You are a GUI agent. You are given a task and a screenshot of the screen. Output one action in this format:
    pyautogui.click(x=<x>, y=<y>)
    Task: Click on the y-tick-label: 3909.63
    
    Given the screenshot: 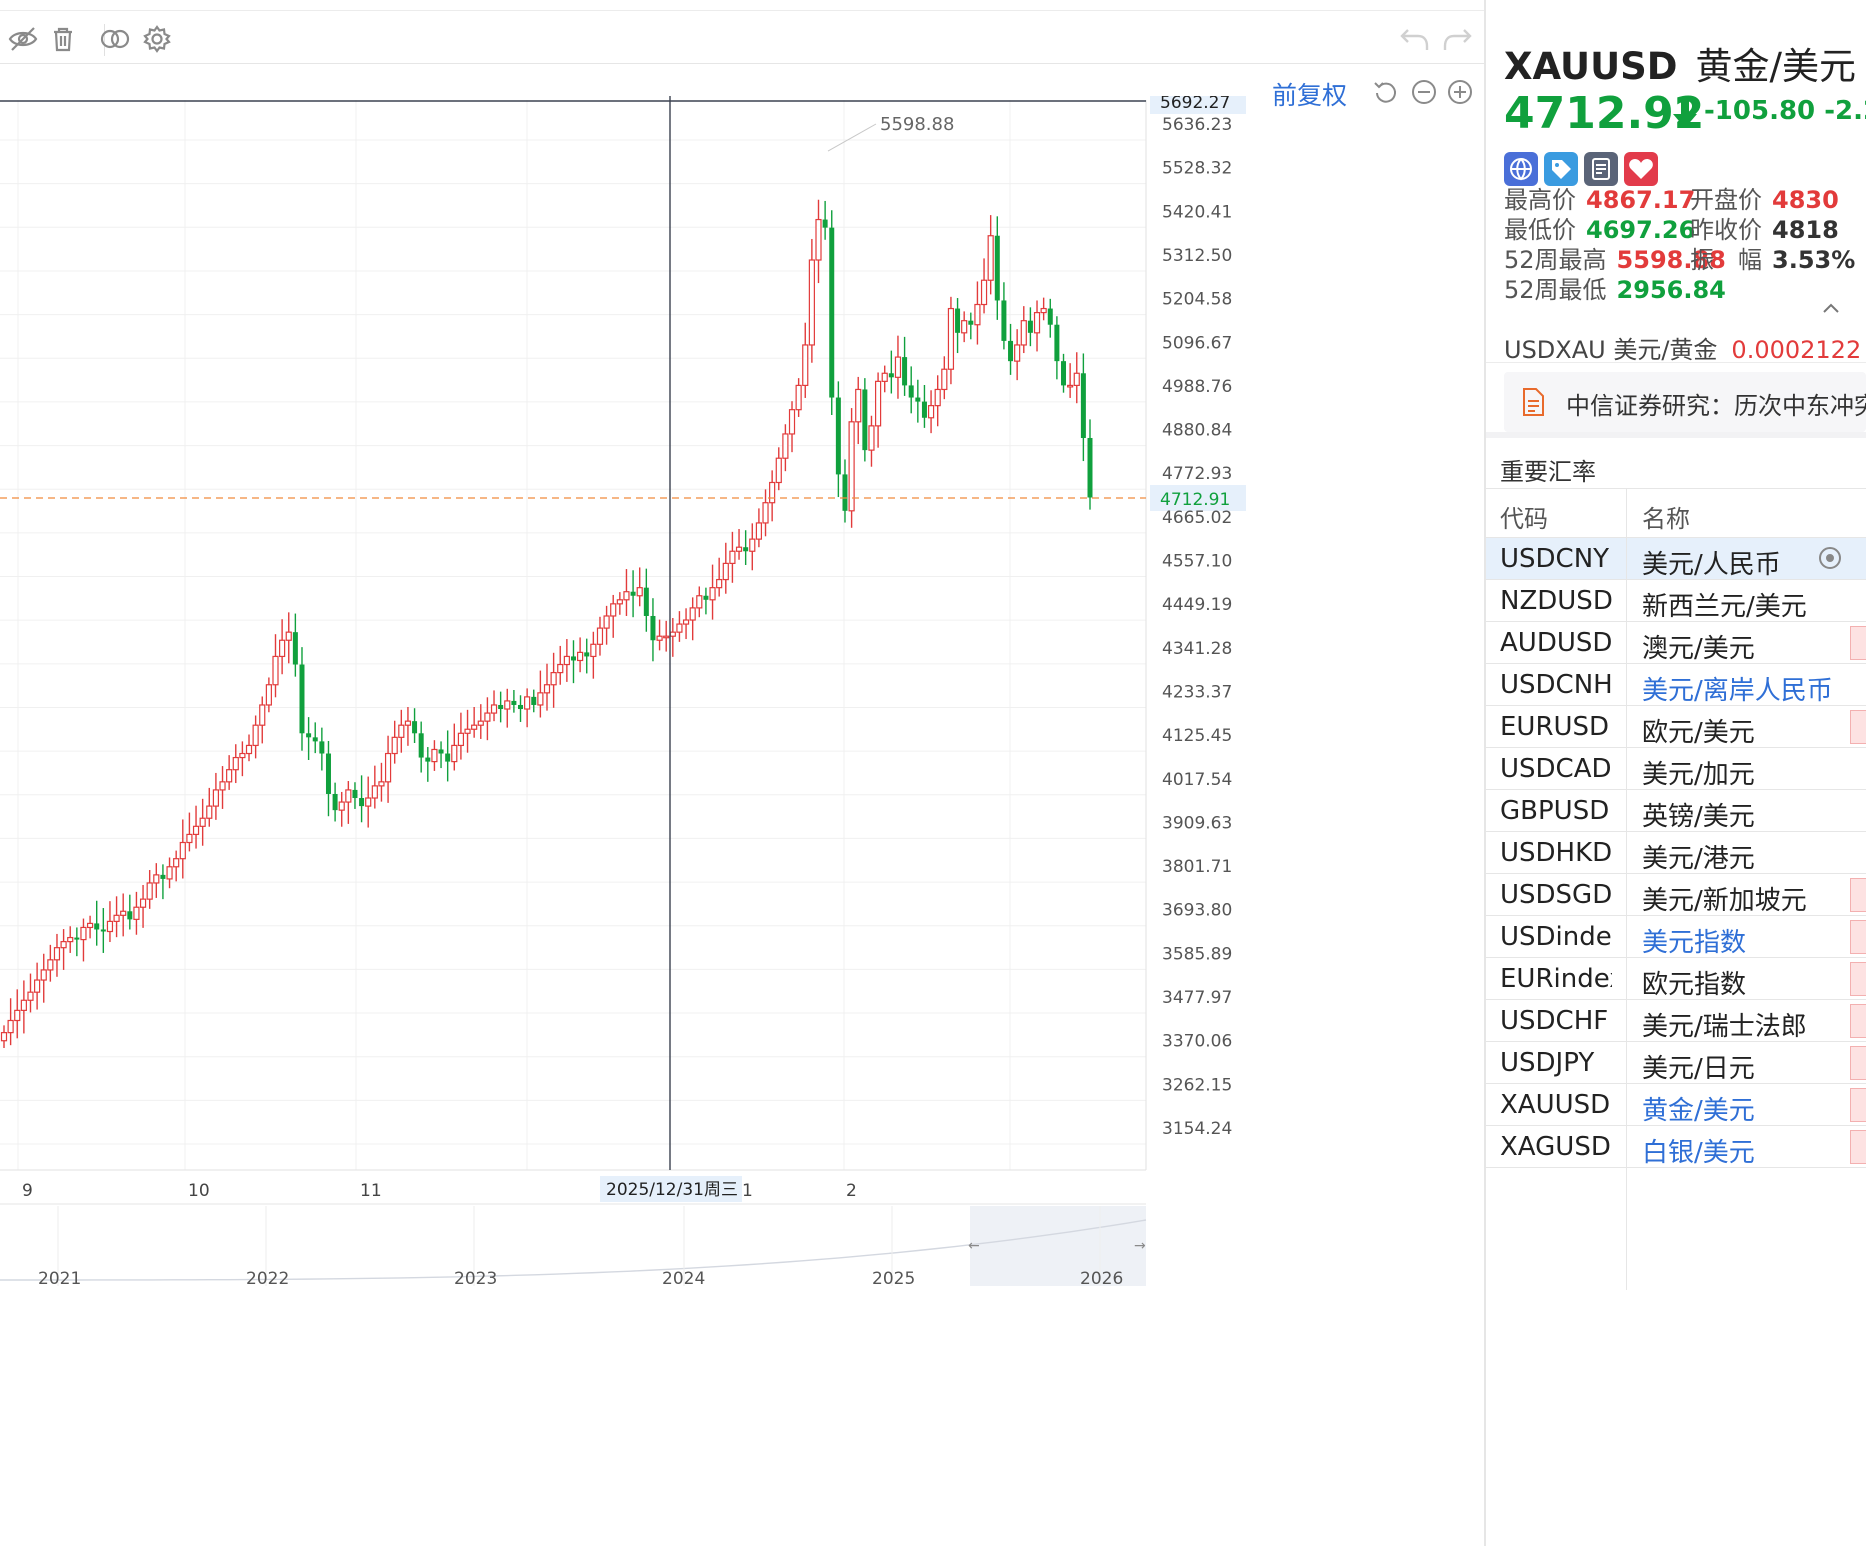 What is the action you would take?
    pyautogui.click(x=1197, y=823)
    